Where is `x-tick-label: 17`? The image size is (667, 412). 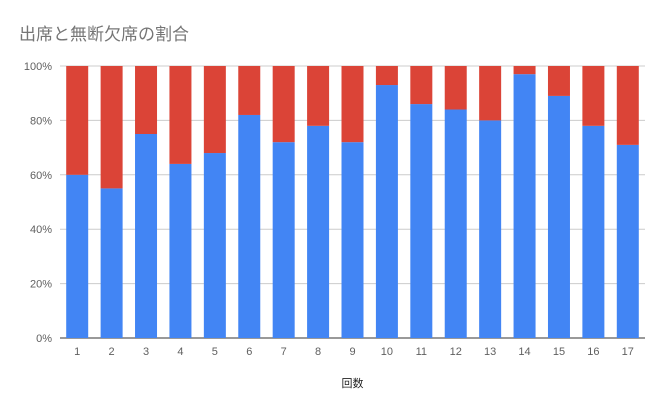 x-tick-label: 17 is located at coordinates (628, 352).